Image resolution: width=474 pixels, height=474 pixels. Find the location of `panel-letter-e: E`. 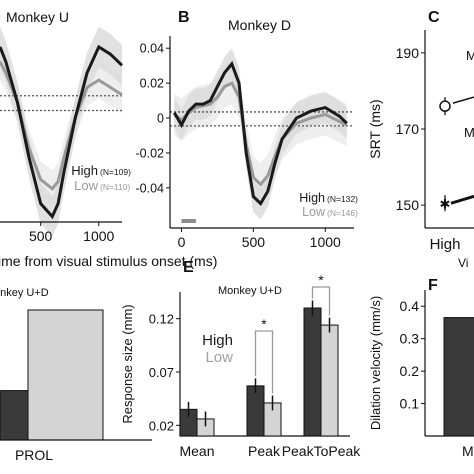

panel-letter-e: E is located at coordinates (188, 267).